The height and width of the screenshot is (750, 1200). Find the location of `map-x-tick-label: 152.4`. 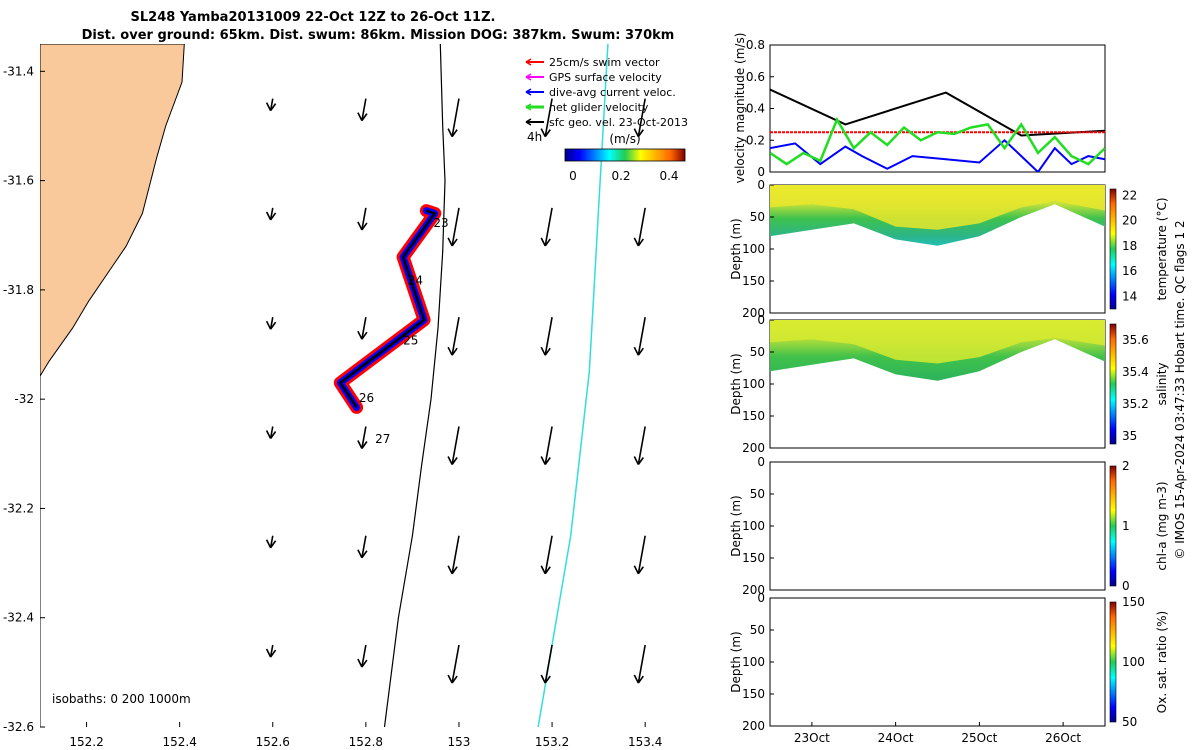

map-x-tick-label: 152.4 is located at coordinates (179, 742).